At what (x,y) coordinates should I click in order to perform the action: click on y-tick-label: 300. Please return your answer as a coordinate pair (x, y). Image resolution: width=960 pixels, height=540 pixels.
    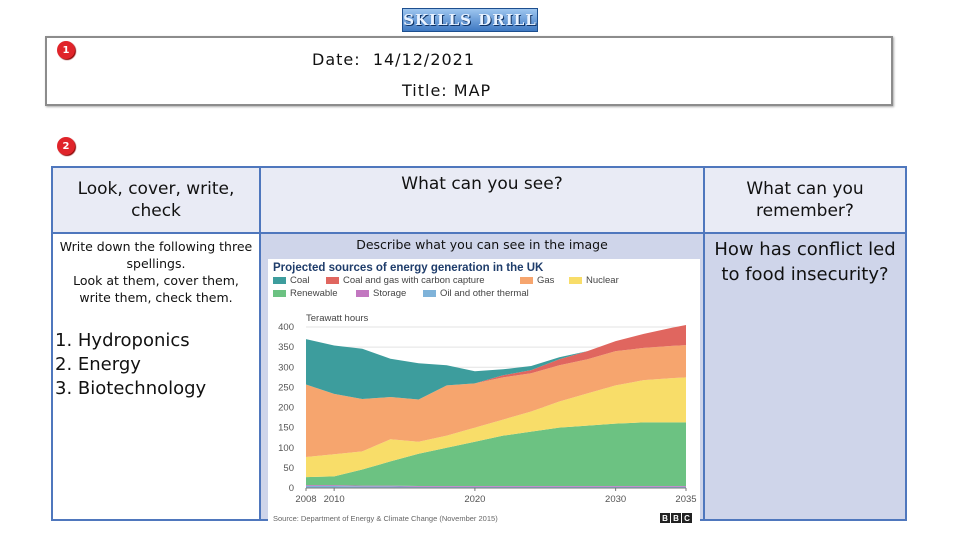
    Looking at the image, I should click on (286, 367).